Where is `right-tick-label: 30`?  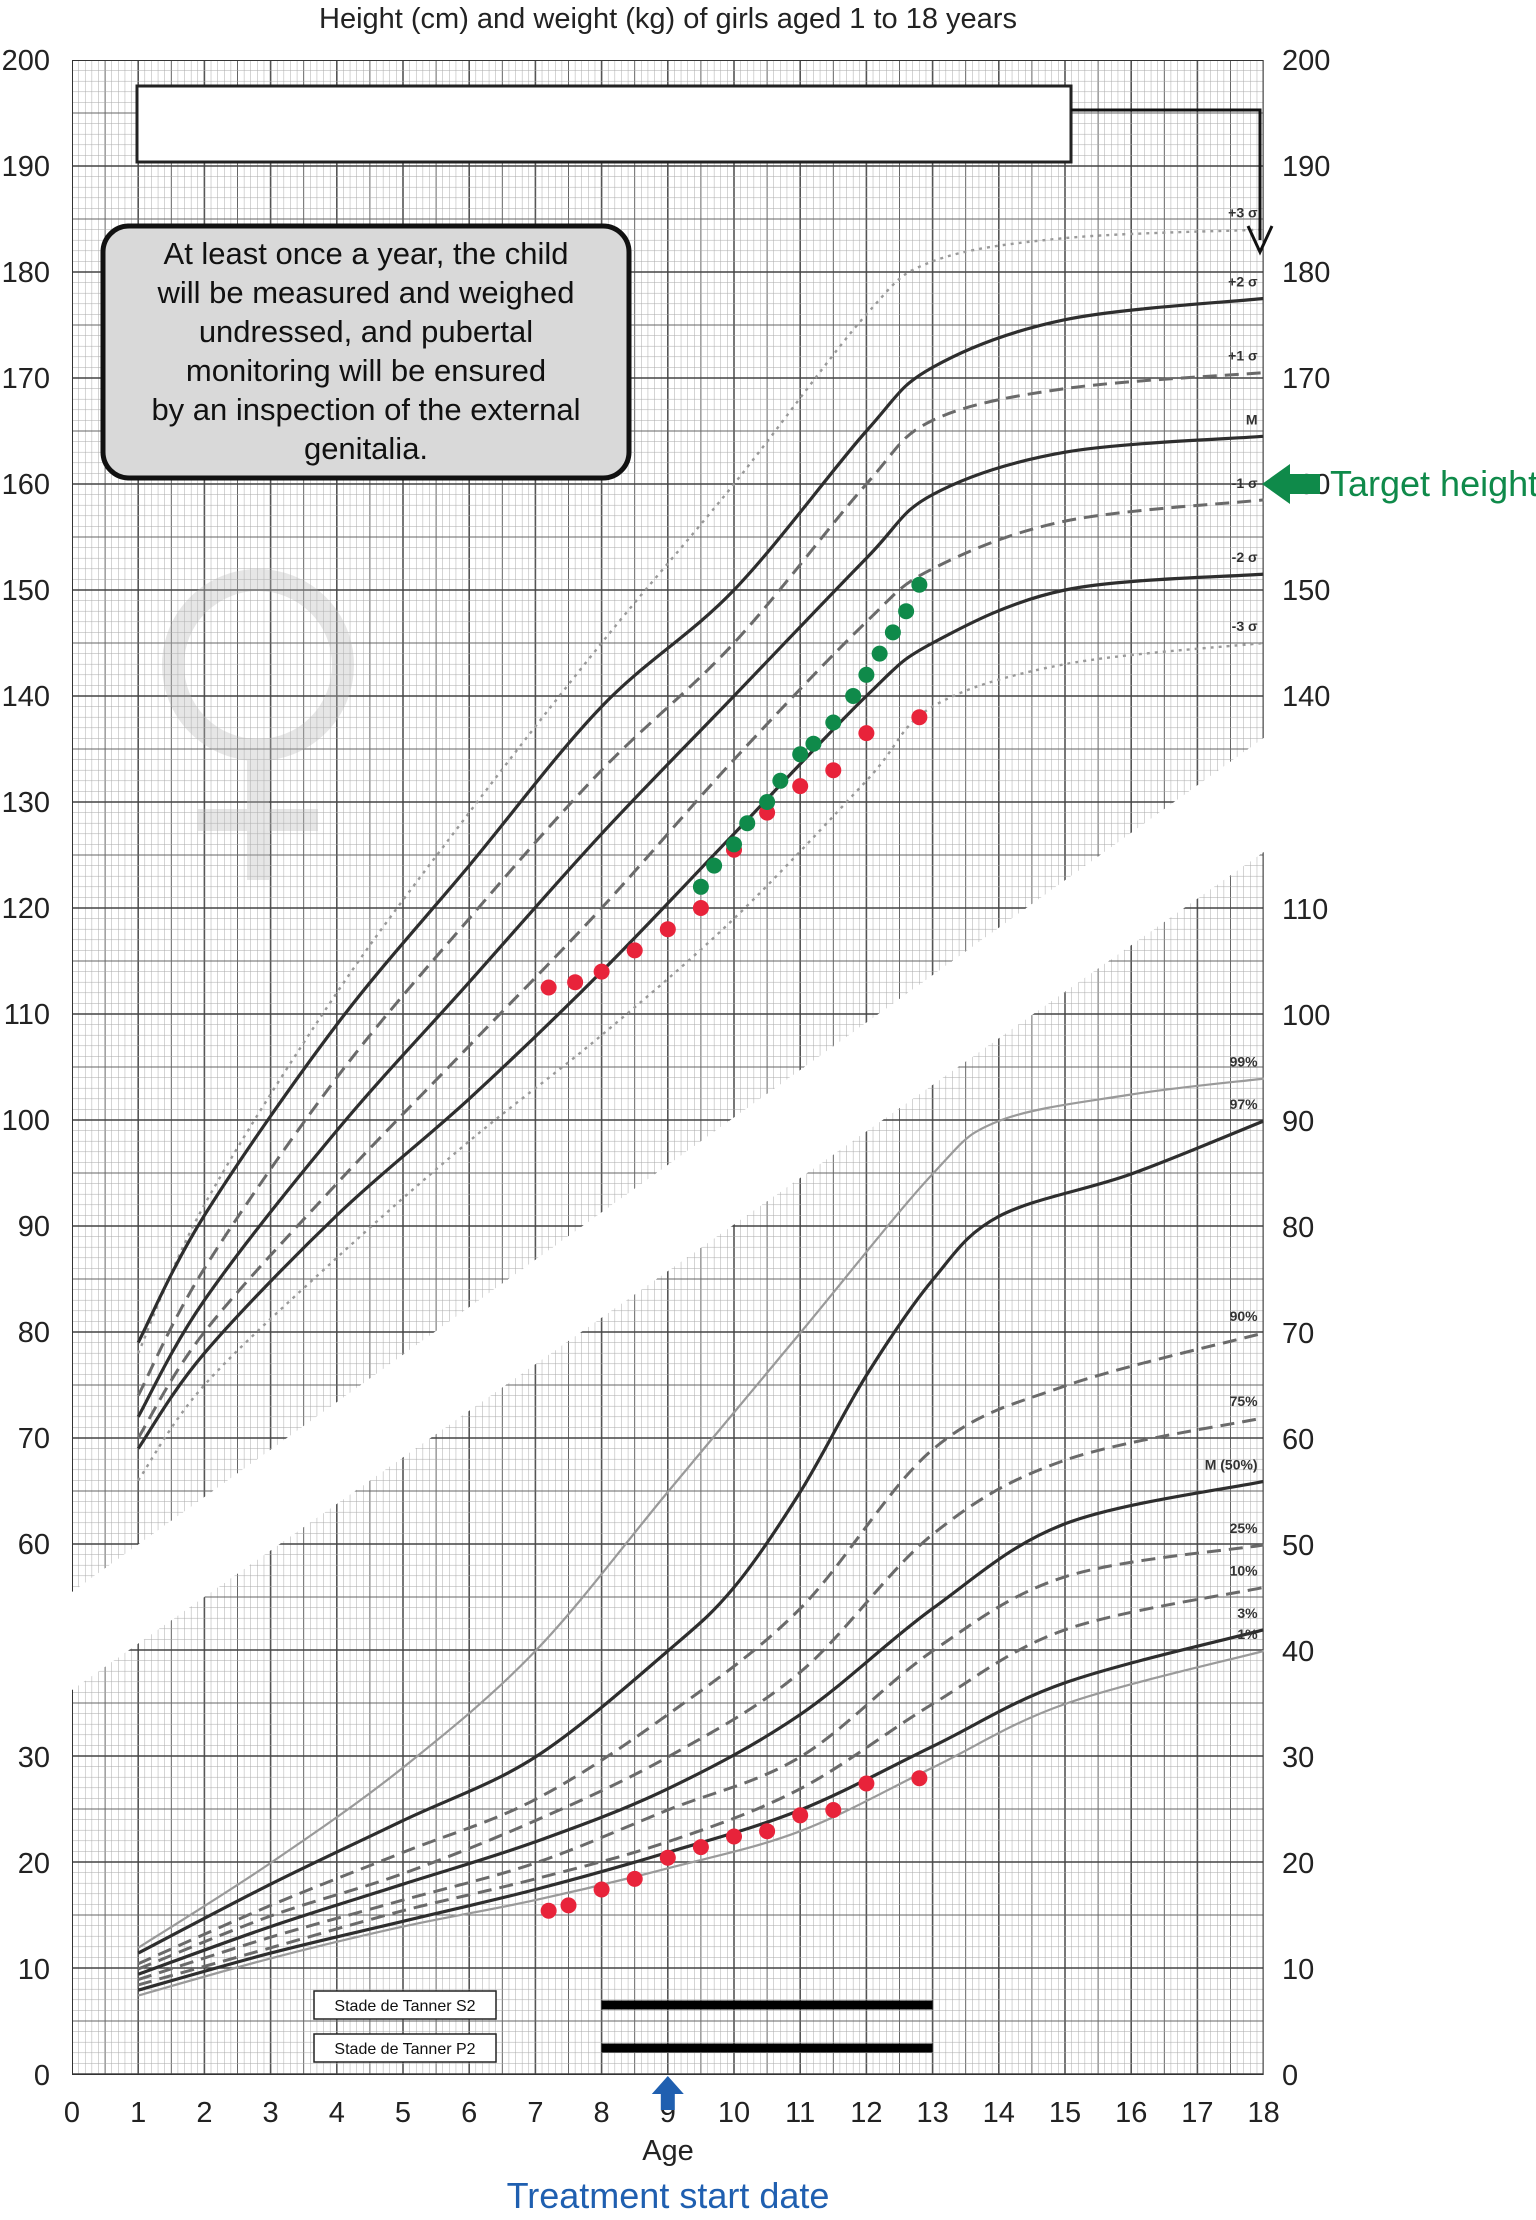 right-tick-label: 30 is located at coordinates (1298, 1758).